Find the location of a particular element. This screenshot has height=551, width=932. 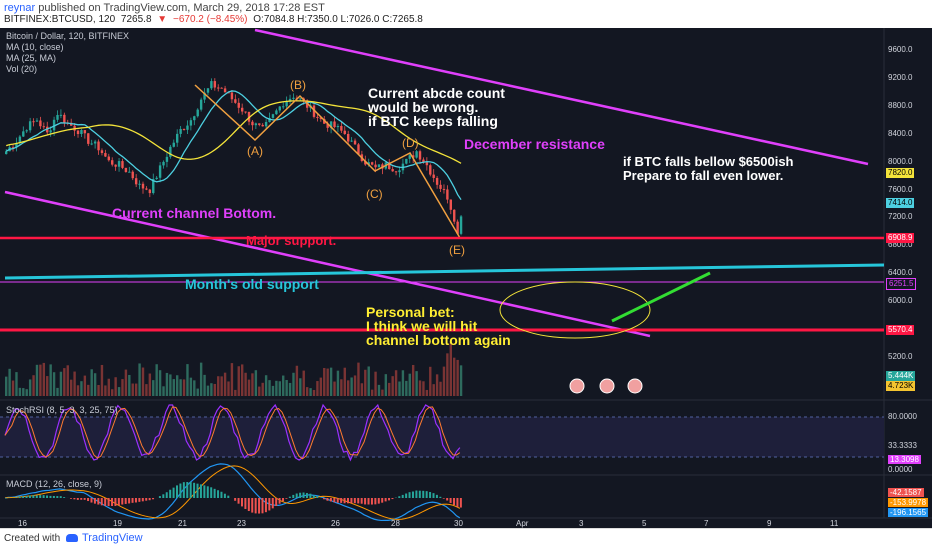

macd-signal-line is located at coordinates (232, 493).